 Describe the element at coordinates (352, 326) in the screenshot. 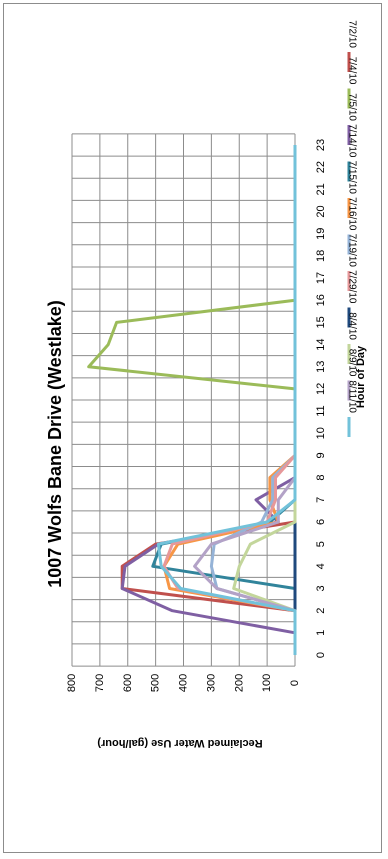

I see `legend-entry-label: 8/4/10` at that location.